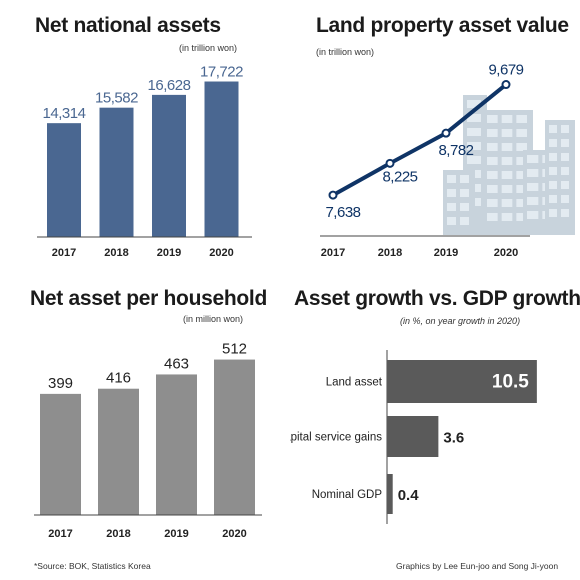 The image size is (580, 580). I want to click on category-label-0: Land asset, so click(354, 383).